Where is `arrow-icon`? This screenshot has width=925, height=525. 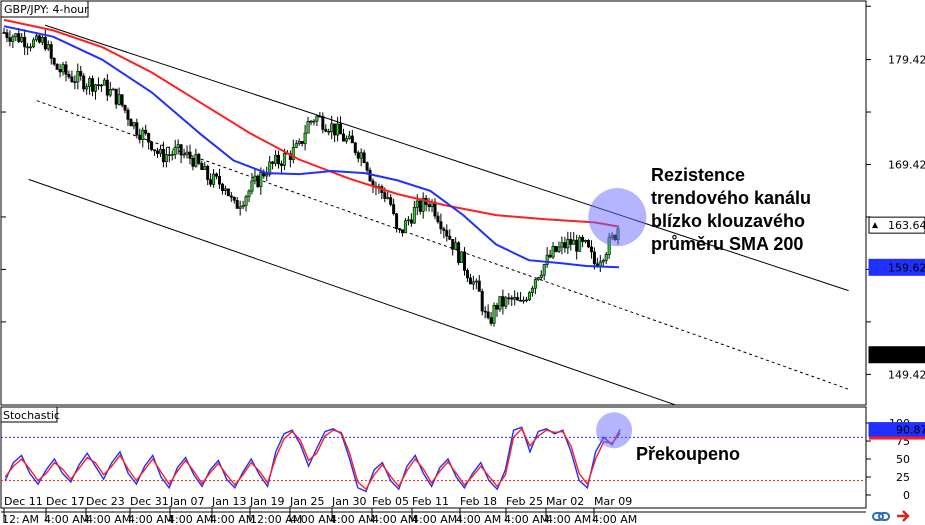 arrow-icon is located at coordinates (903, 516).